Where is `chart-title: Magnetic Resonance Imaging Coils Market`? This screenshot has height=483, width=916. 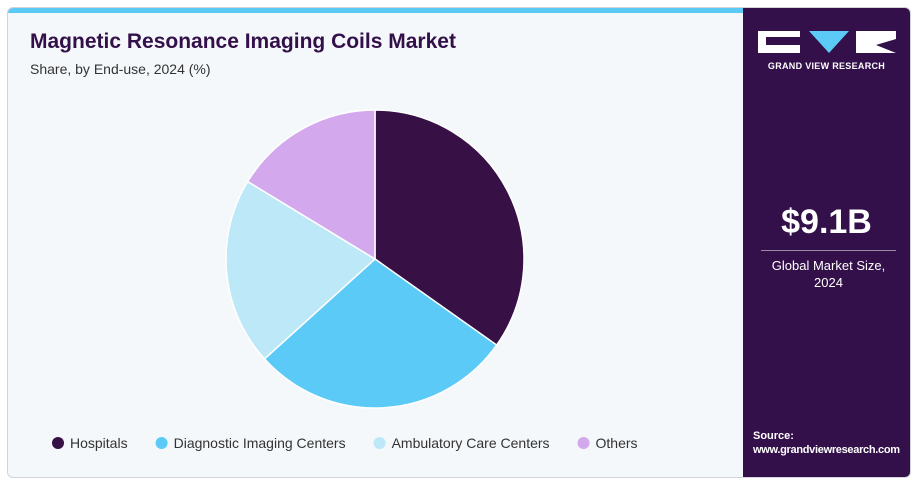
chart-title: Magnetic Resonance Imaging Coils Market is located at coordinates (243, 41).